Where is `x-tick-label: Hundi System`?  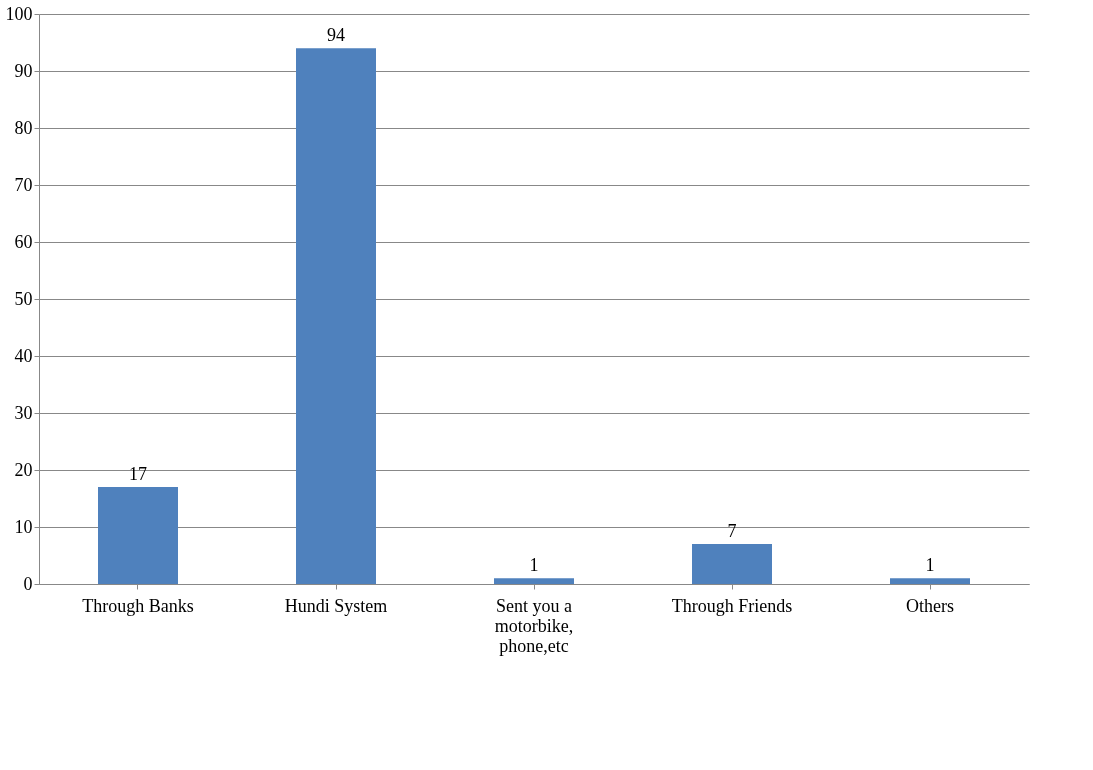
x-tick-label: Hundi System is located at coordinates (336, 605).